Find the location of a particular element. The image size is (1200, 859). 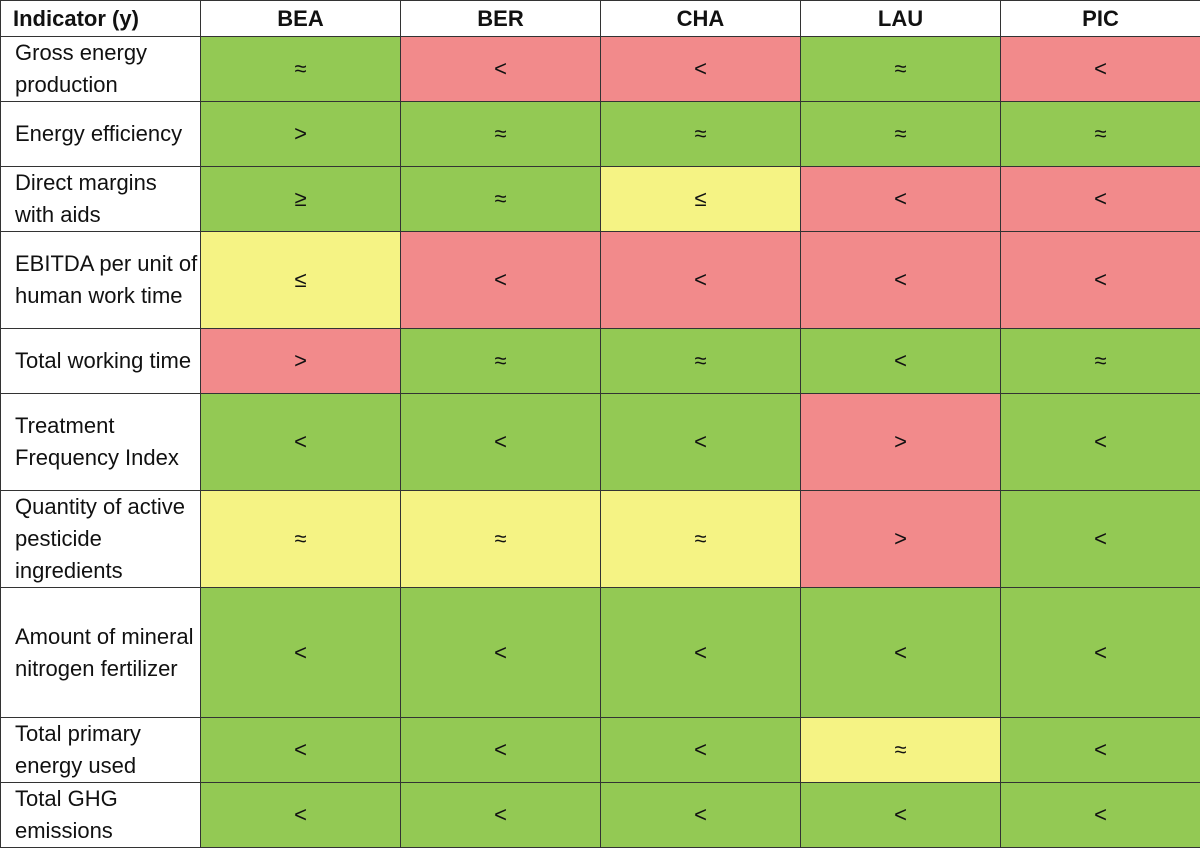

header-cha: CHA is located at coordinates (700, 18).